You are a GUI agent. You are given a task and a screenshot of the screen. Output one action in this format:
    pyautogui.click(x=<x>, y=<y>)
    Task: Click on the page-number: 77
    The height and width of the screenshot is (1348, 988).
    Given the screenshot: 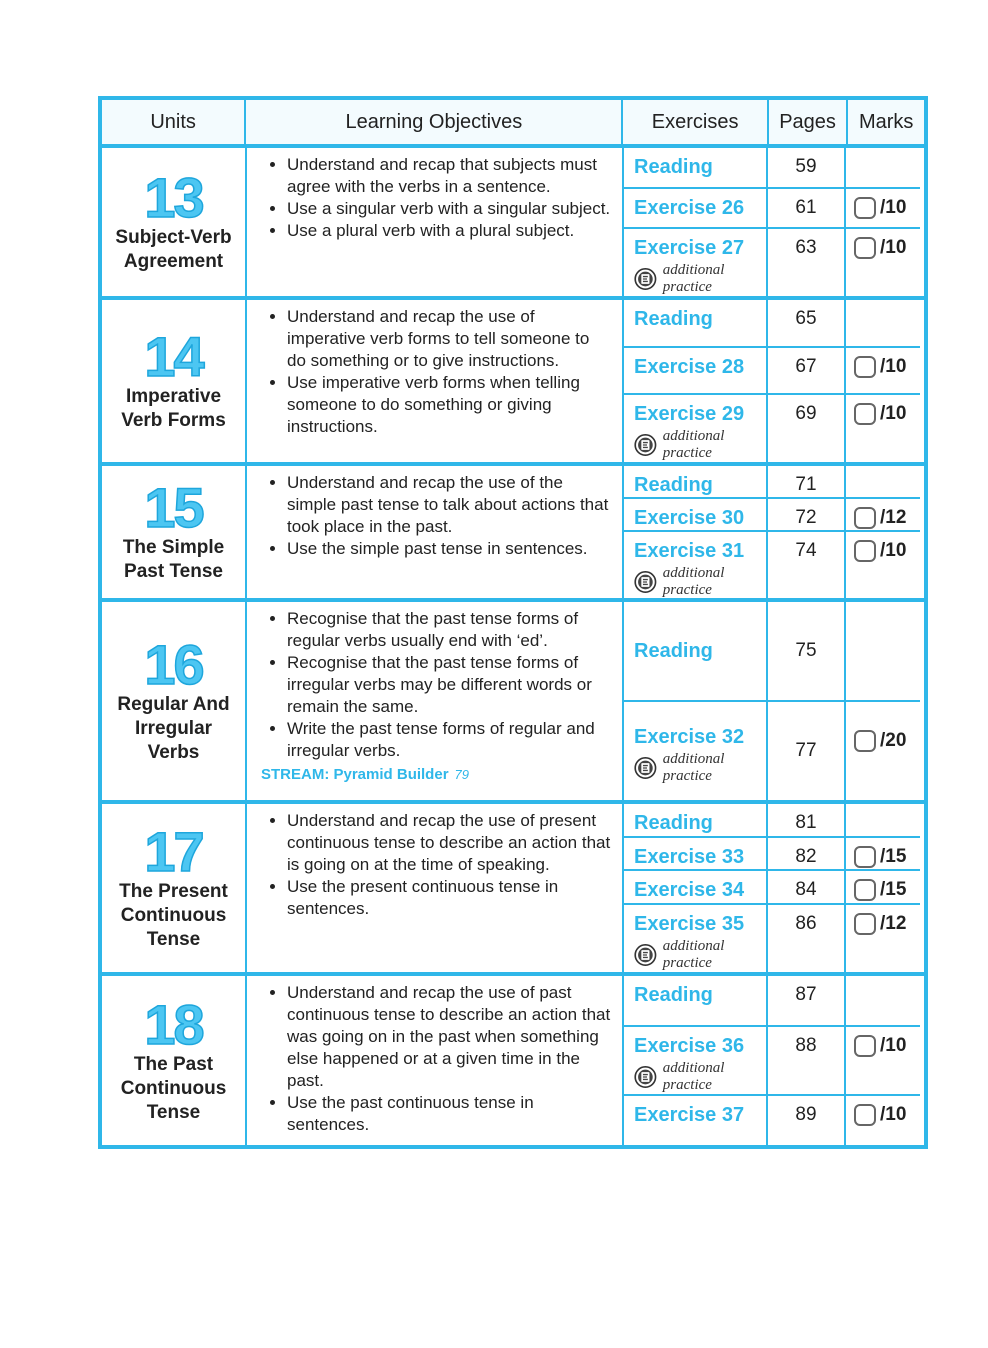 What is the action you would take?
    pyautogui.click(x=806, y=750)
    